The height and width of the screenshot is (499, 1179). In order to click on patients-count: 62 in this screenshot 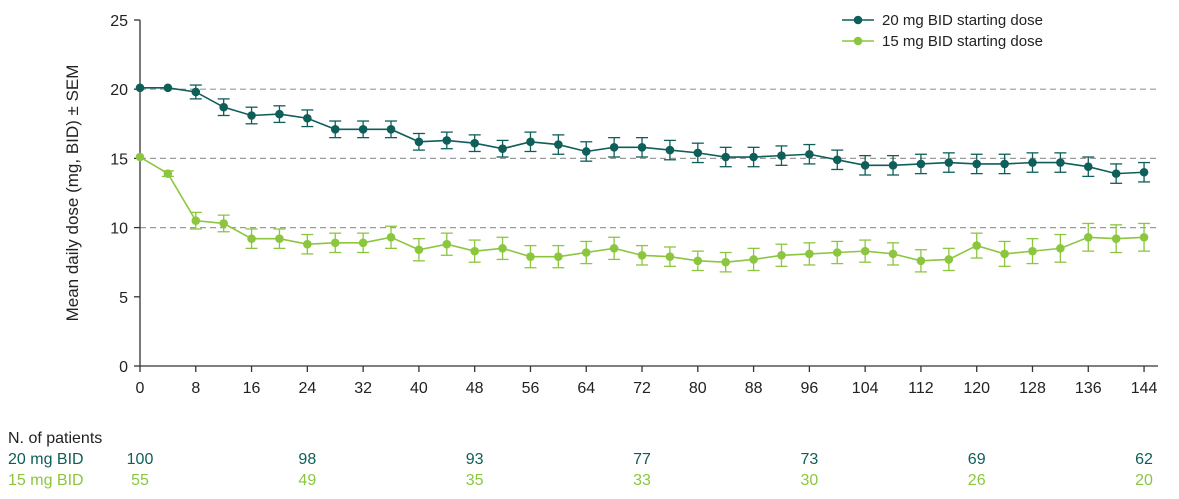, I will do `click(1144, 459)`.